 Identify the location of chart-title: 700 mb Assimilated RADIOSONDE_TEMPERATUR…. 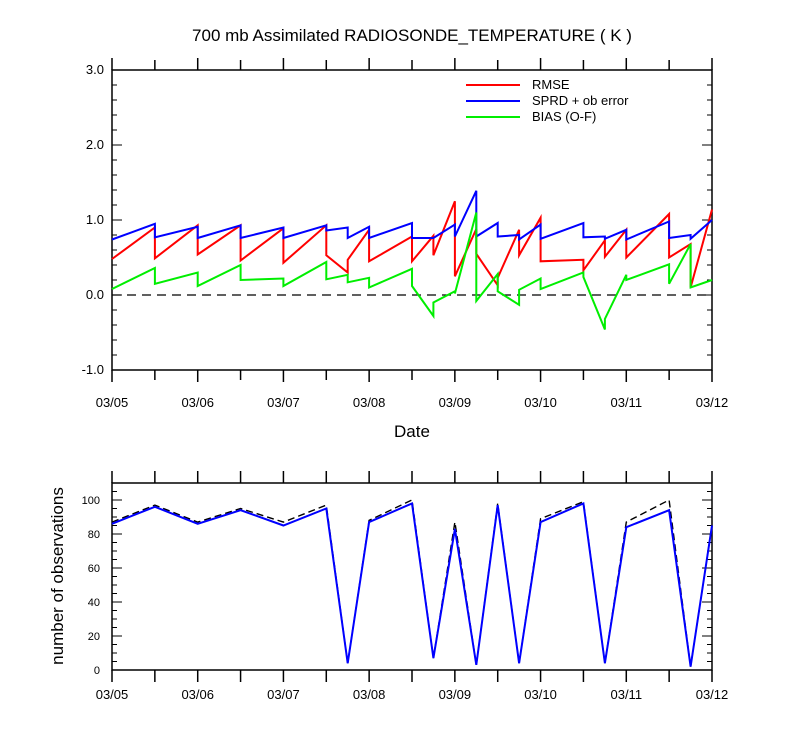
(412, 35).